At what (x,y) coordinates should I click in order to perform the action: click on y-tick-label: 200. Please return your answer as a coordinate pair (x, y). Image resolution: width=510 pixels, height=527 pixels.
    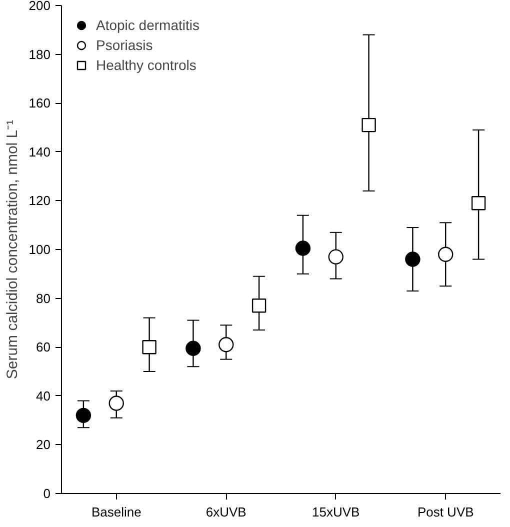
    Looking at the image, I should click on (39, 6).